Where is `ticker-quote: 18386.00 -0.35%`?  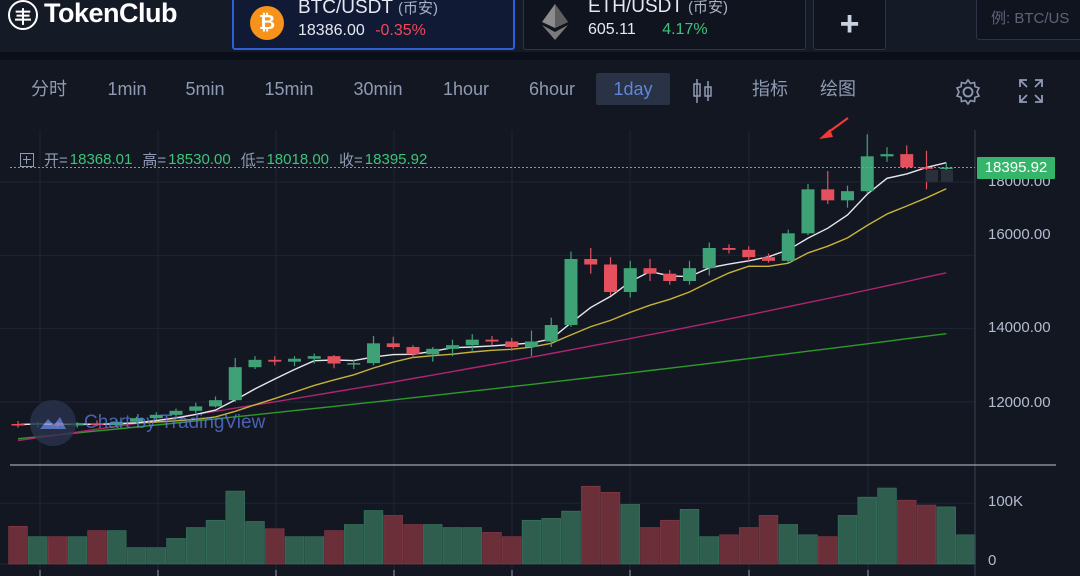 ticker-quote: 18386.00 -0.35% is located at coordinates (362, 31).